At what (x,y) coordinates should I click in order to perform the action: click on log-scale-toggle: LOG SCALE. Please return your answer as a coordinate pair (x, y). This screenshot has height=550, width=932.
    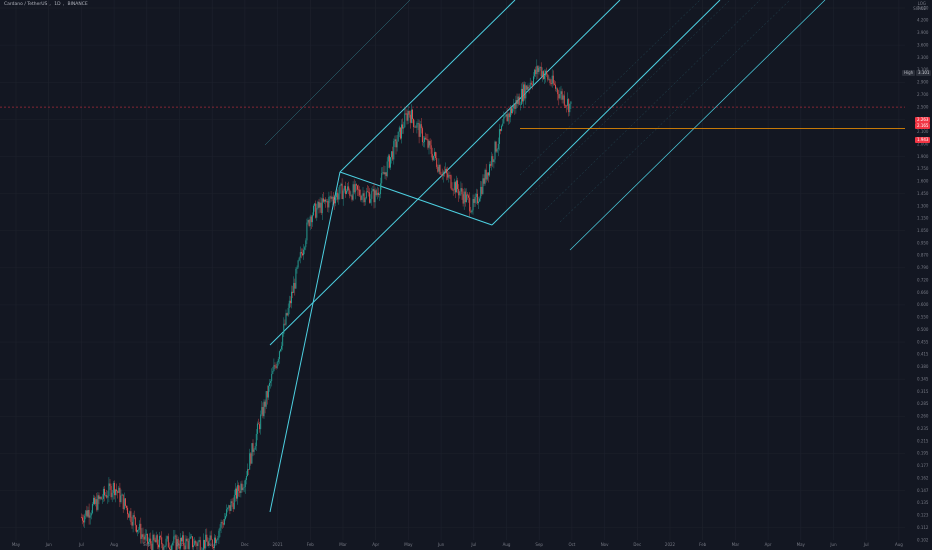
    Looking at the image, I should click on (919, 6).